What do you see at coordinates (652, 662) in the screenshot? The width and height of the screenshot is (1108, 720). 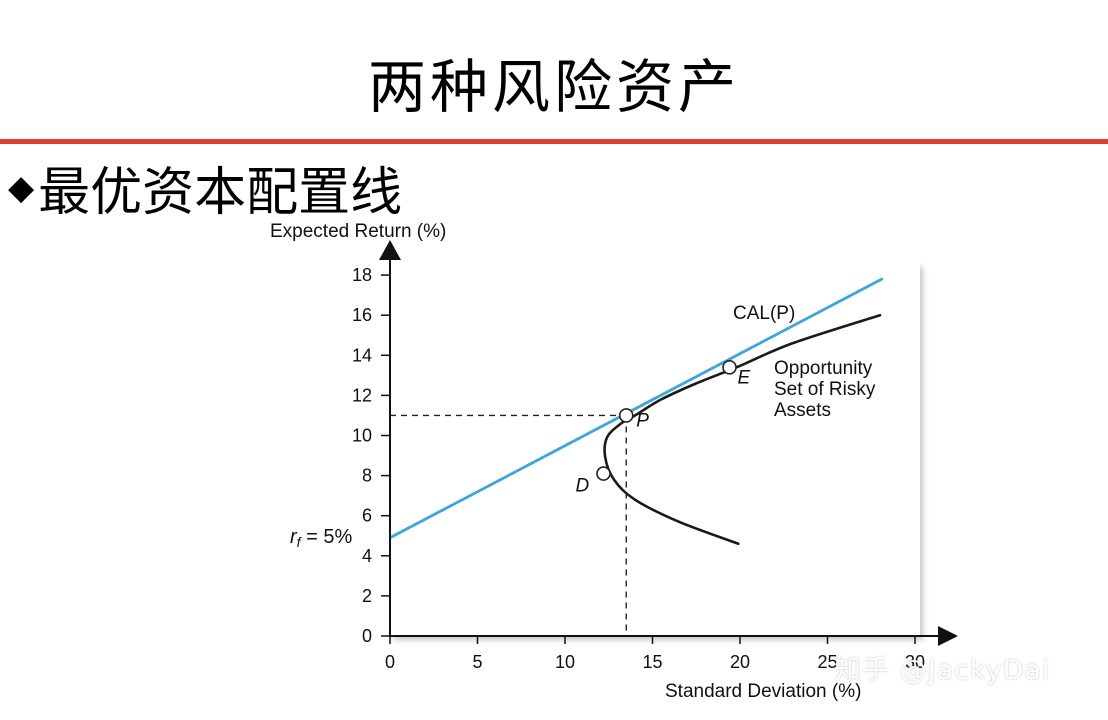 I see `x-tick-label: 15` at bounding box center [652, 662].